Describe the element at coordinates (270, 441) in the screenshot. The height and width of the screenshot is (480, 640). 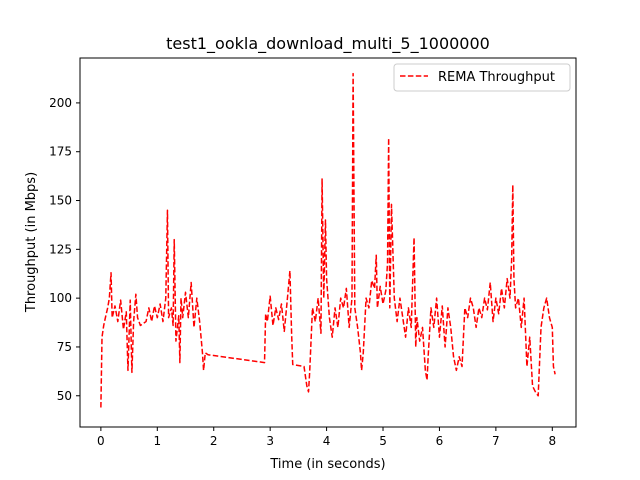
I see `x-tick-label: 3` at that location.